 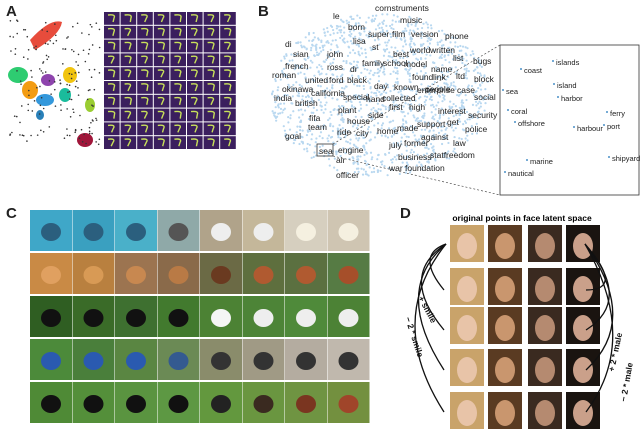 I want to click on word-label: version, so click(x=425, y=34).